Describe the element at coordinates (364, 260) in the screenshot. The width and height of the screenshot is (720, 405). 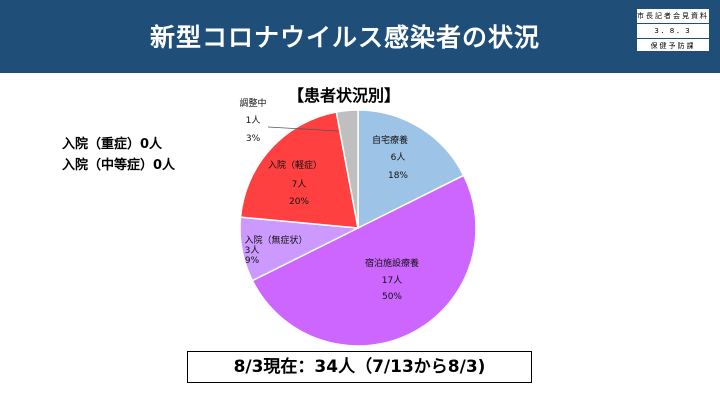
I see `pie-slice-lodging` at that location.